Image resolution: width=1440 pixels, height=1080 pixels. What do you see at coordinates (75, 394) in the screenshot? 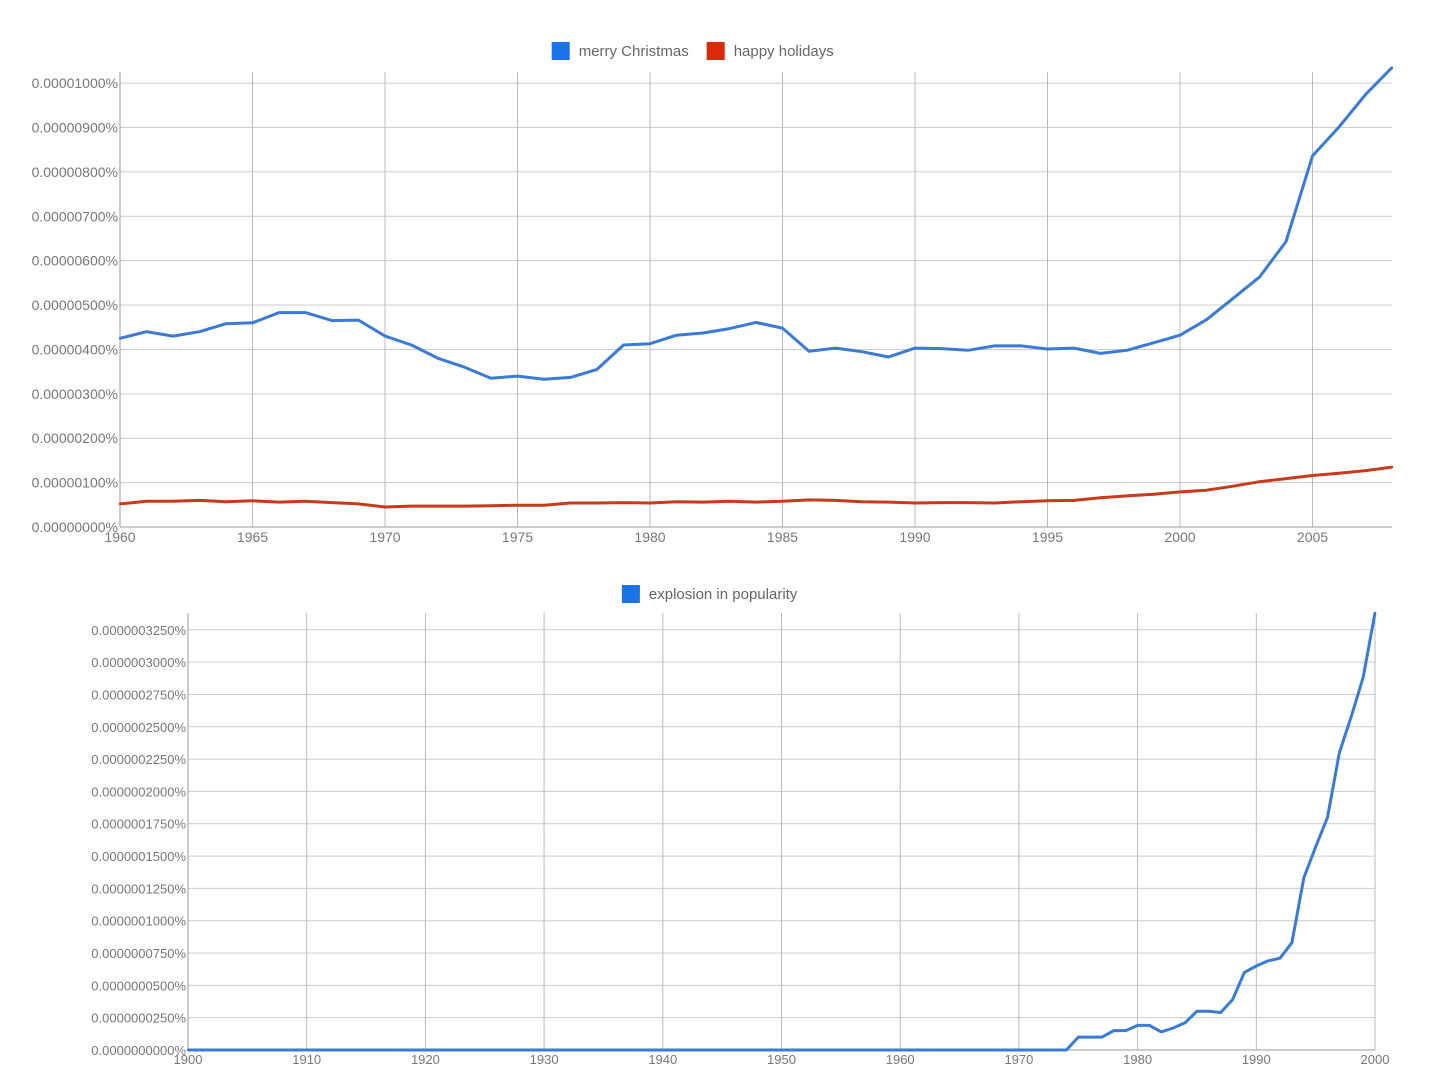
I see `y-tick-label: 0.00000300%` at bounding box center [75, 394].